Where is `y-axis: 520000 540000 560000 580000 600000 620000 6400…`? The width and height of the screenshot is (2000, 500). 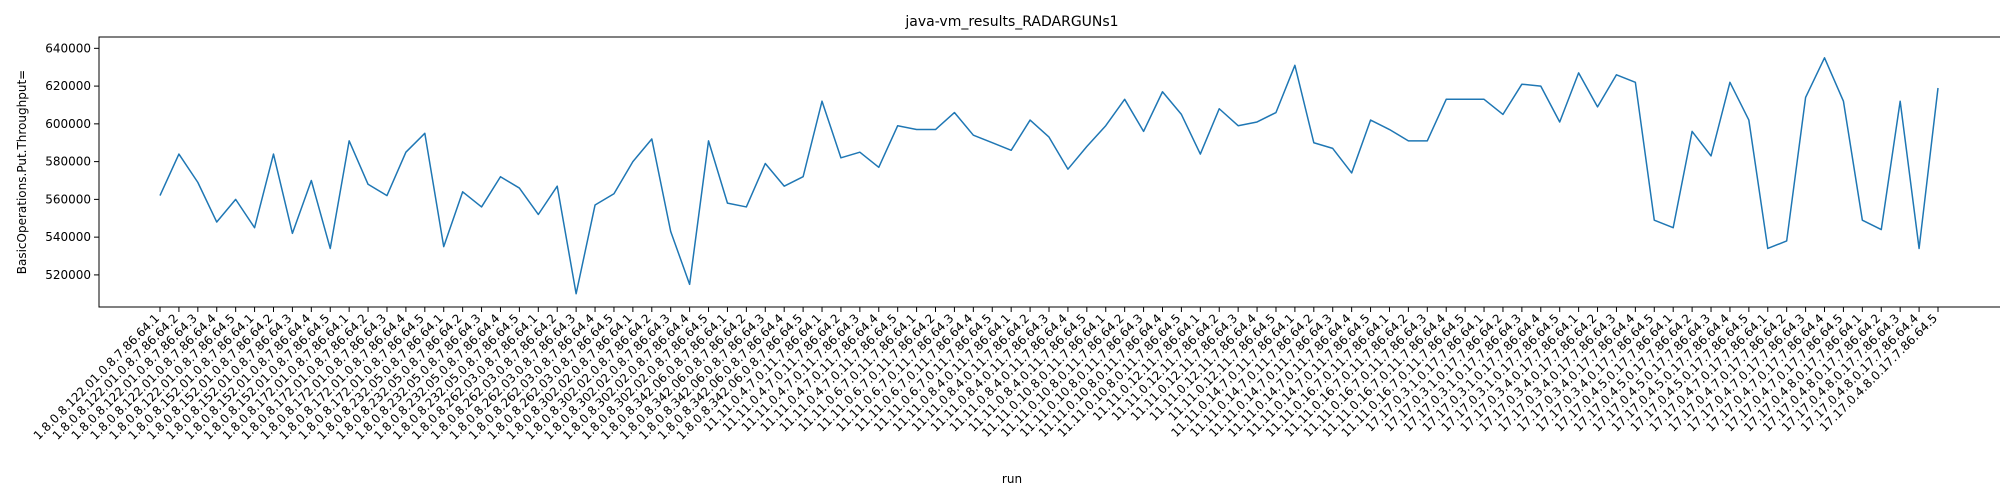 y-axis: 520000 540000 560000 580000 600000 620000 6400… is located at coordinates (72, 161).